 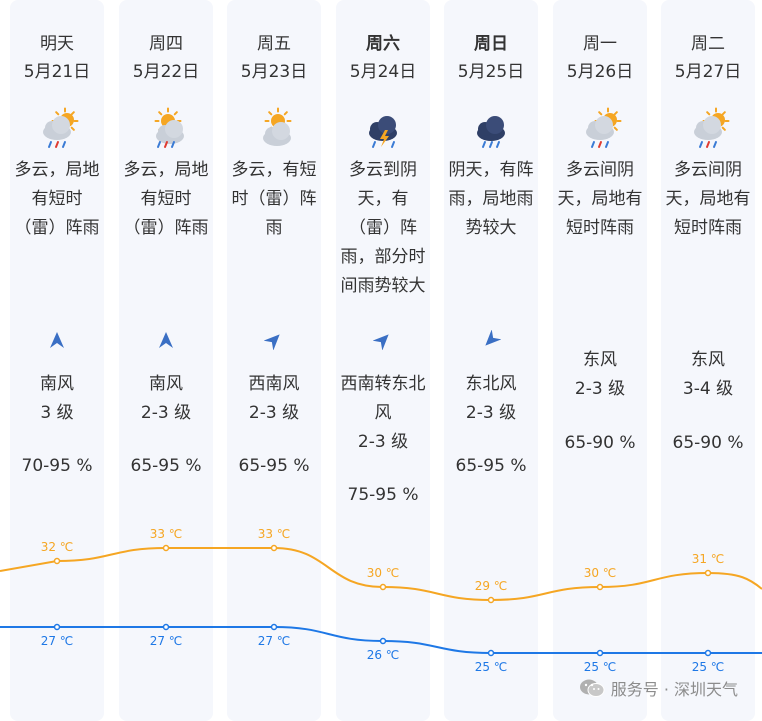 I want to click on sun-cloud-icon, so click(x=277, y=126).